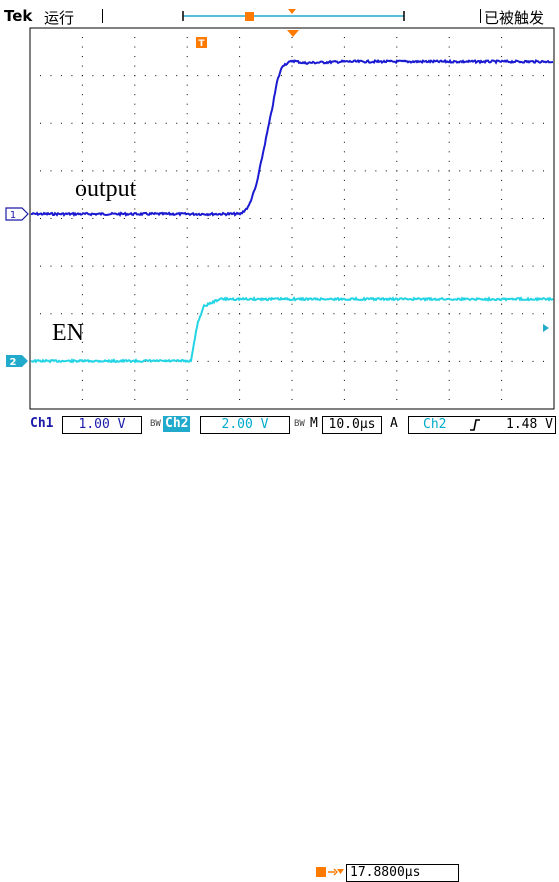 This screenshot has height=882, width=559. I want to click on output-label: output, so click(106, 189).